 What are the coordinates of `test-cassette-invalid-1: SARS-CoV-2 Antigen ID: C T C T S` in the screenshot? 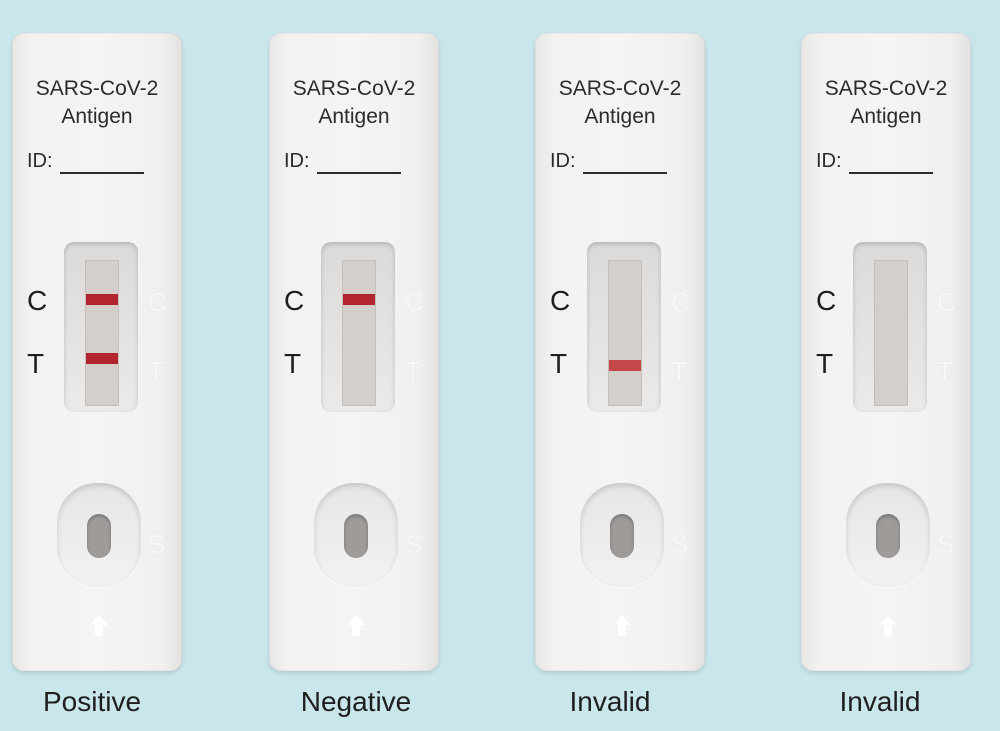 It's located at (620, 352).